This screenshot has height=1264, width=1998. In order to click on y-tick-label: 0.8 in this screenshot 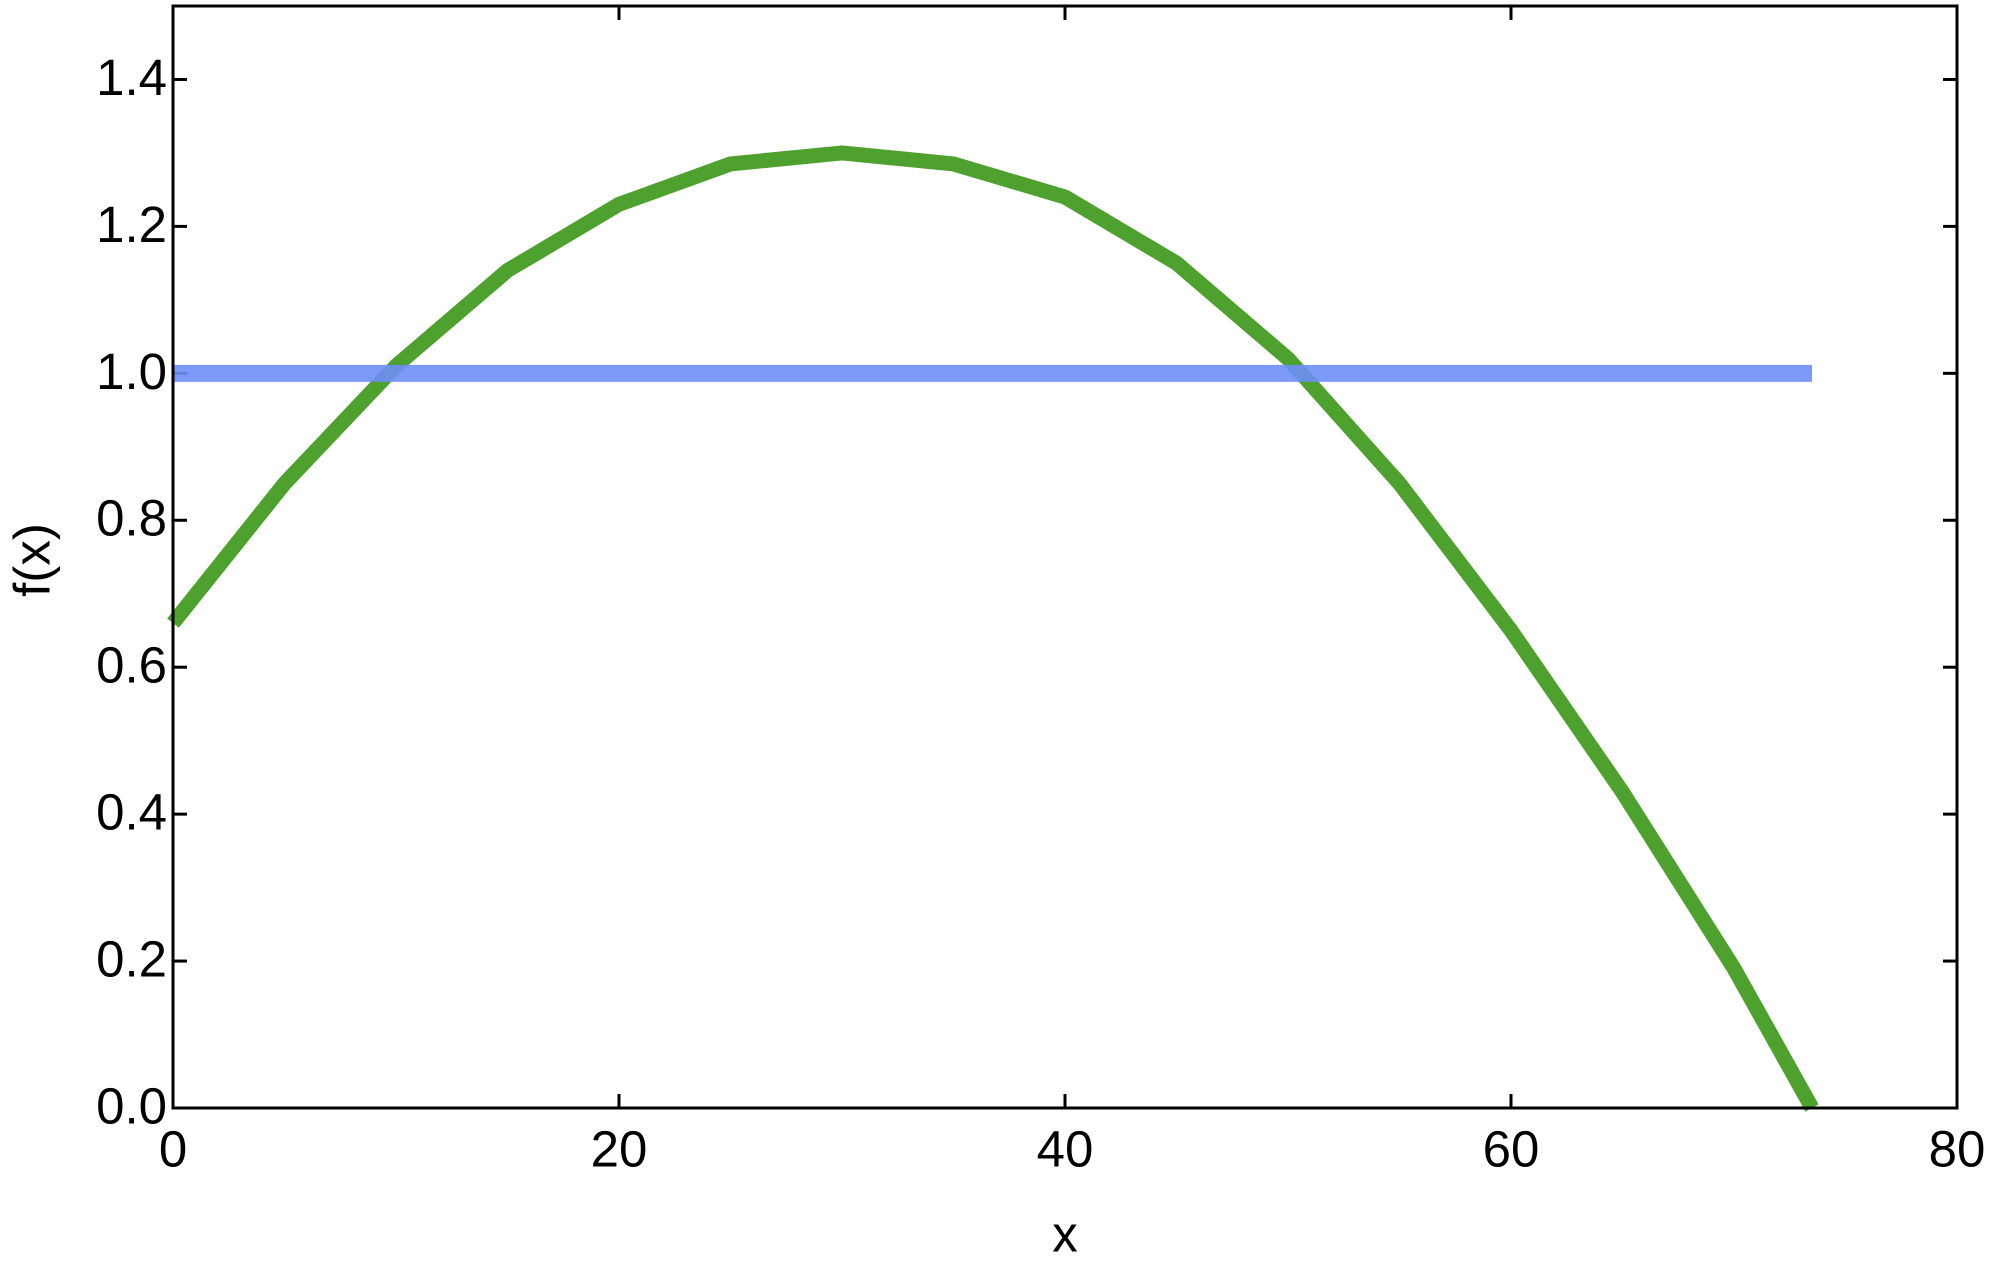, I will do `click(131, 518)`.